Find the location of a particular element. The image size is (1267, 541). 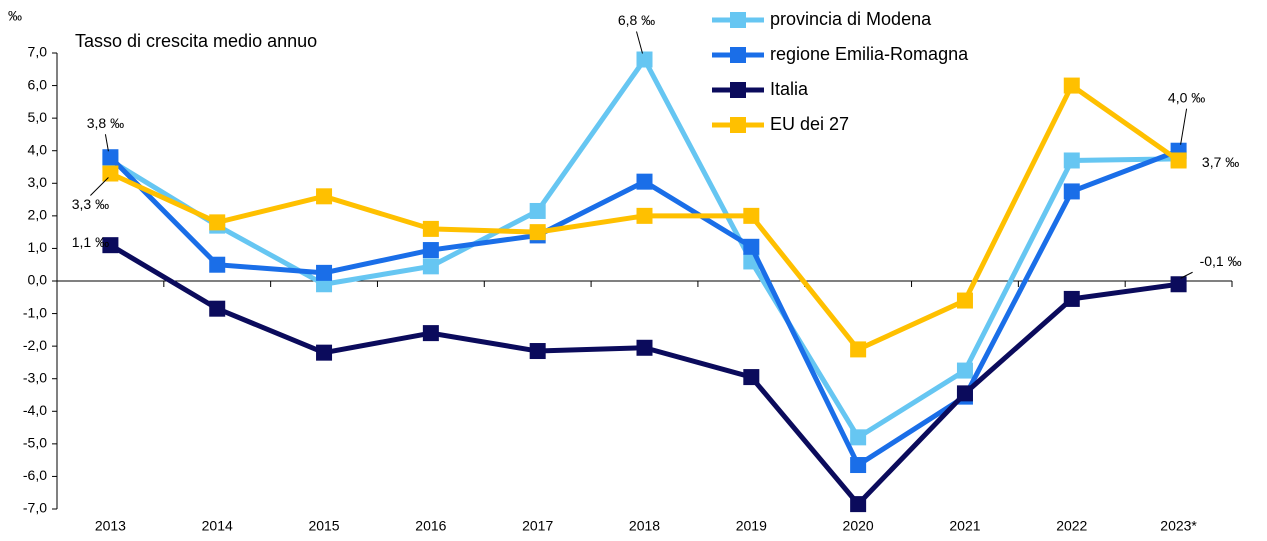

y-tick-label: 2,0 is located at coordinates (38, 215).